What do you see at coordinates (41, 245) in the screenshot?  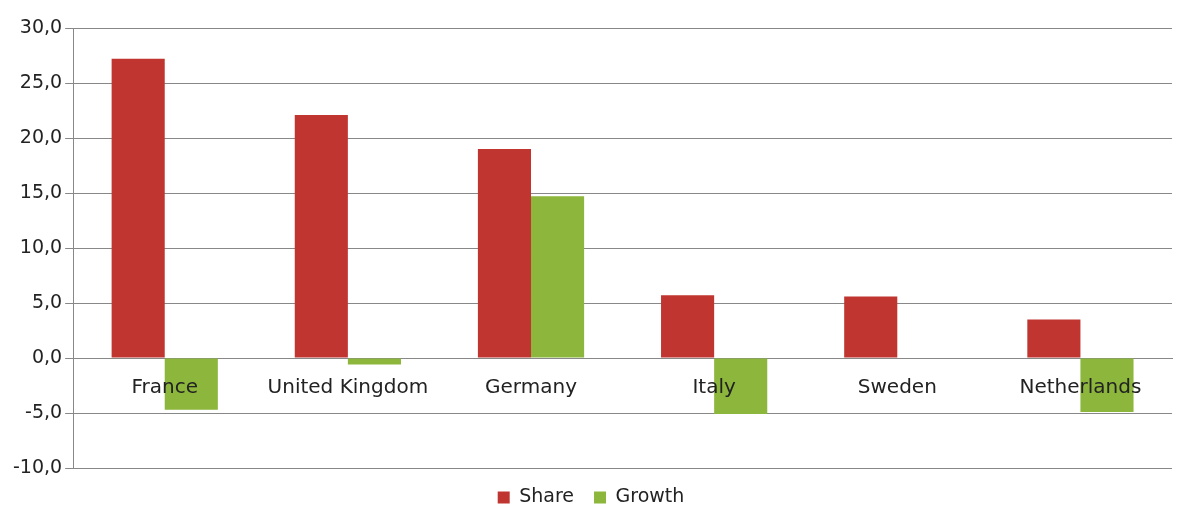 I see `y-tick-label: 10,0` at bounding box center [41, 245].